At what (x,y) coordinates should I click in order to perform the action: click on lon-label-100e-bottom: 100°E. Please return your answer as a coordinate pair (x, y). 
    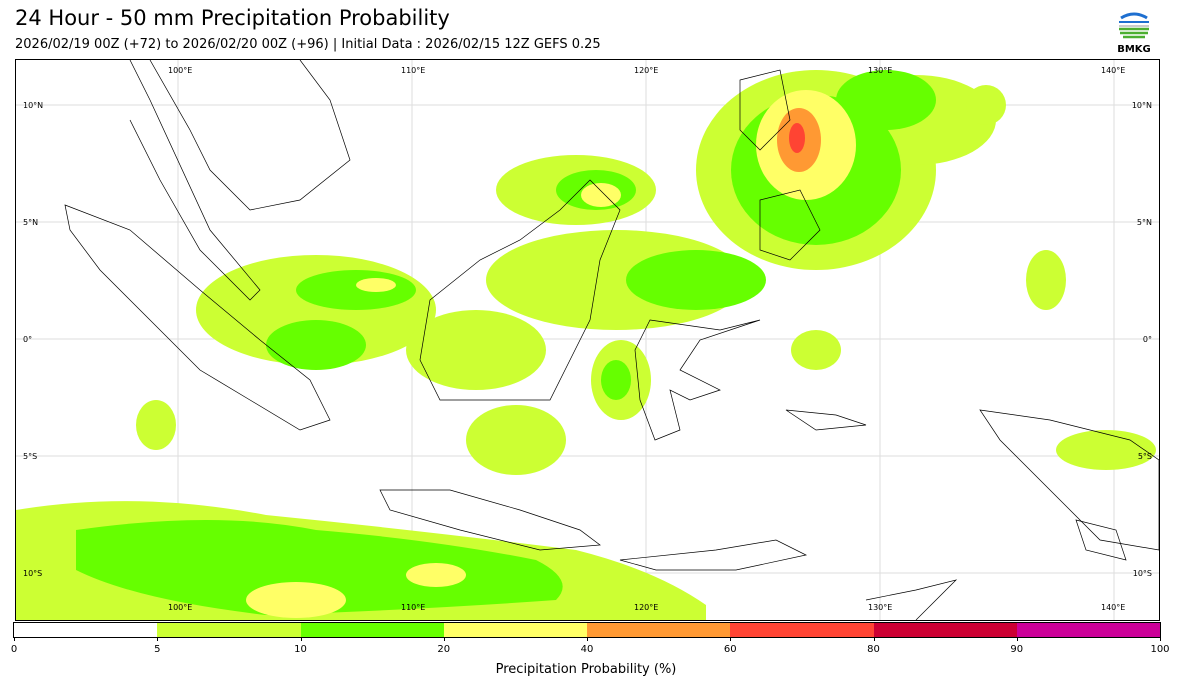
    Looking at the image, I should click on (180, 607).